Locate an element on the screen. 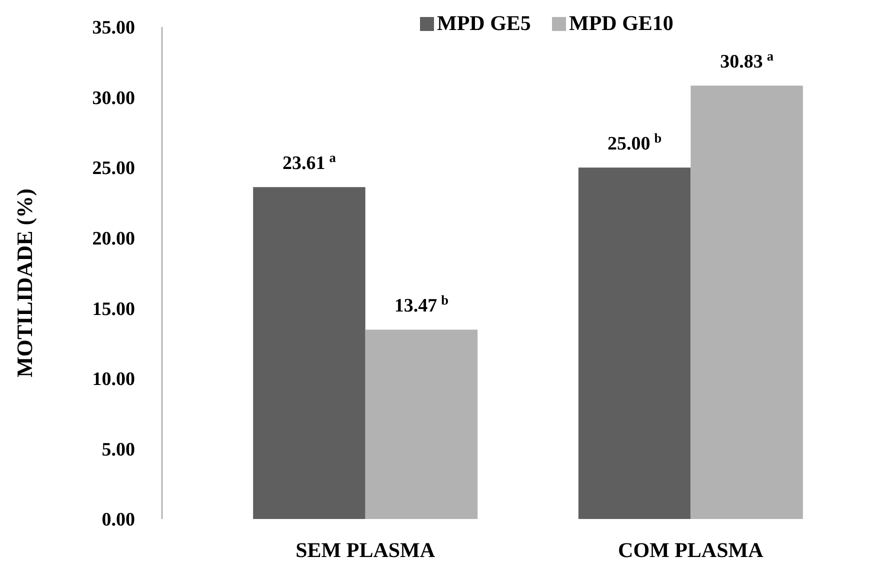 This screenshot has width=894, height=567. y-tick-label: 5.00 is located at coordinates (118, 449).